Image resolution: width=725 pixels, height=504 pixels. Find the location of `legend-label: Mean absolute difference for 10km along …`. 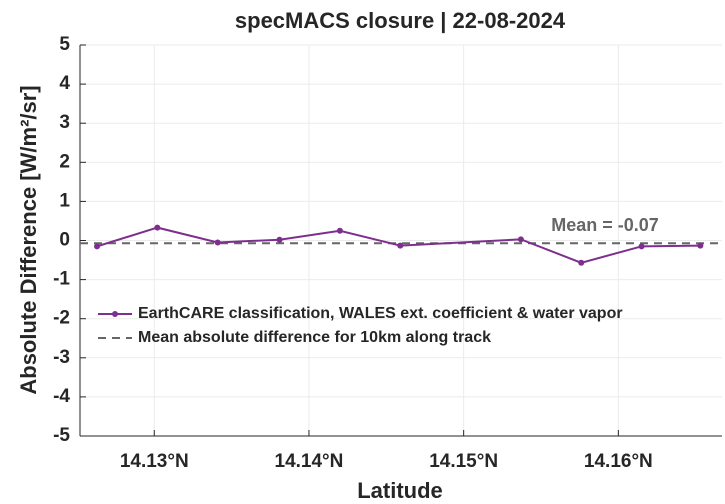

legend-label: Mean absolute difference for 10km along … is located at coordinates (314, 337).